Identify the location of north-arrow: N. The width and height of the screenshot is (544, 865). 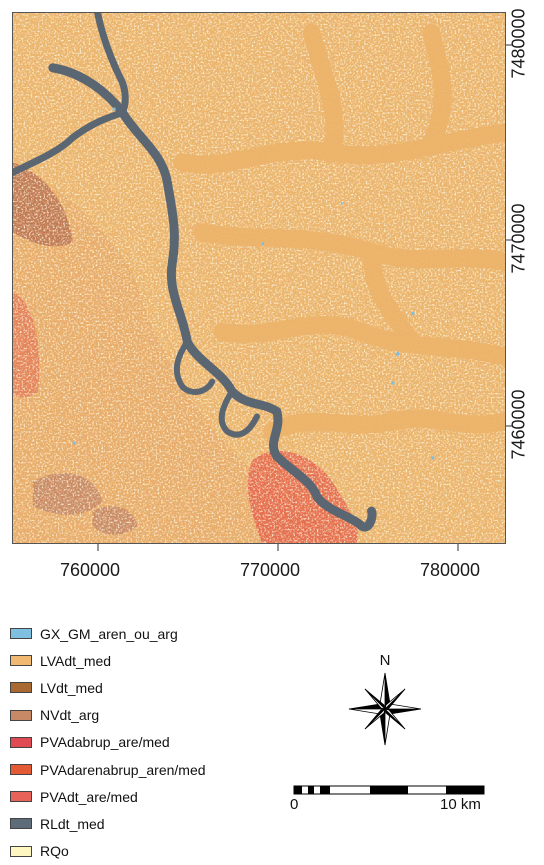
(385, 700).